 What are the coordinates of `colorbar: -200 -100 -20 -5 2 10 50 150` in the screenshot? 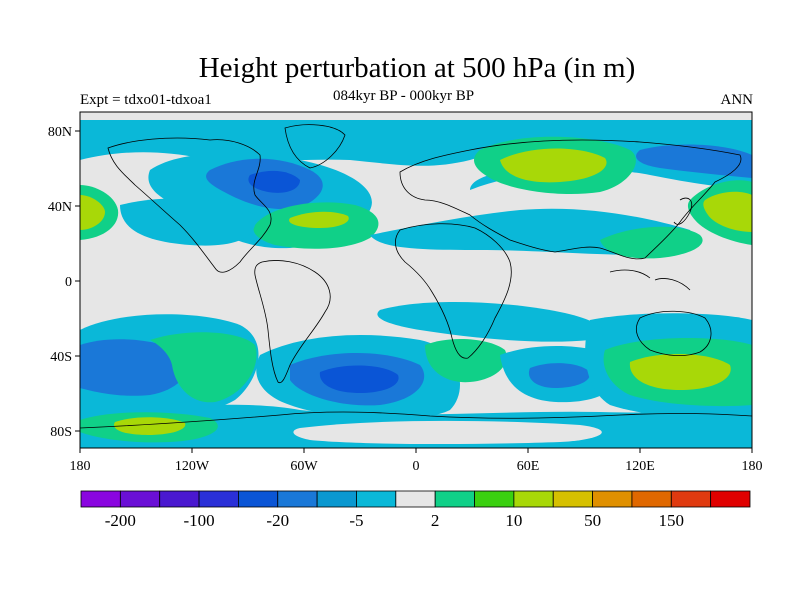 It's located at (415, 510).